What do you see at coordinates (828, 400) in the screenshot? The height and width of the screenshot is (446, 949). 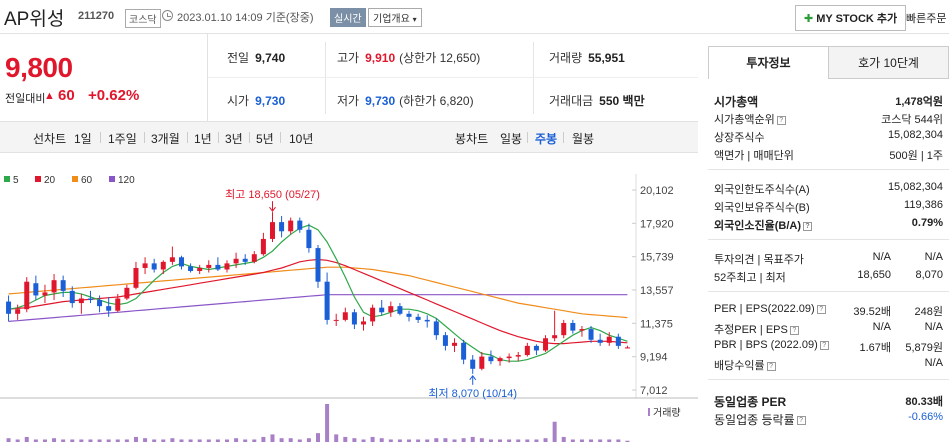 I see `sector-per-row: 동일업종 PER 80.33배` at bounding box center [828, 400].